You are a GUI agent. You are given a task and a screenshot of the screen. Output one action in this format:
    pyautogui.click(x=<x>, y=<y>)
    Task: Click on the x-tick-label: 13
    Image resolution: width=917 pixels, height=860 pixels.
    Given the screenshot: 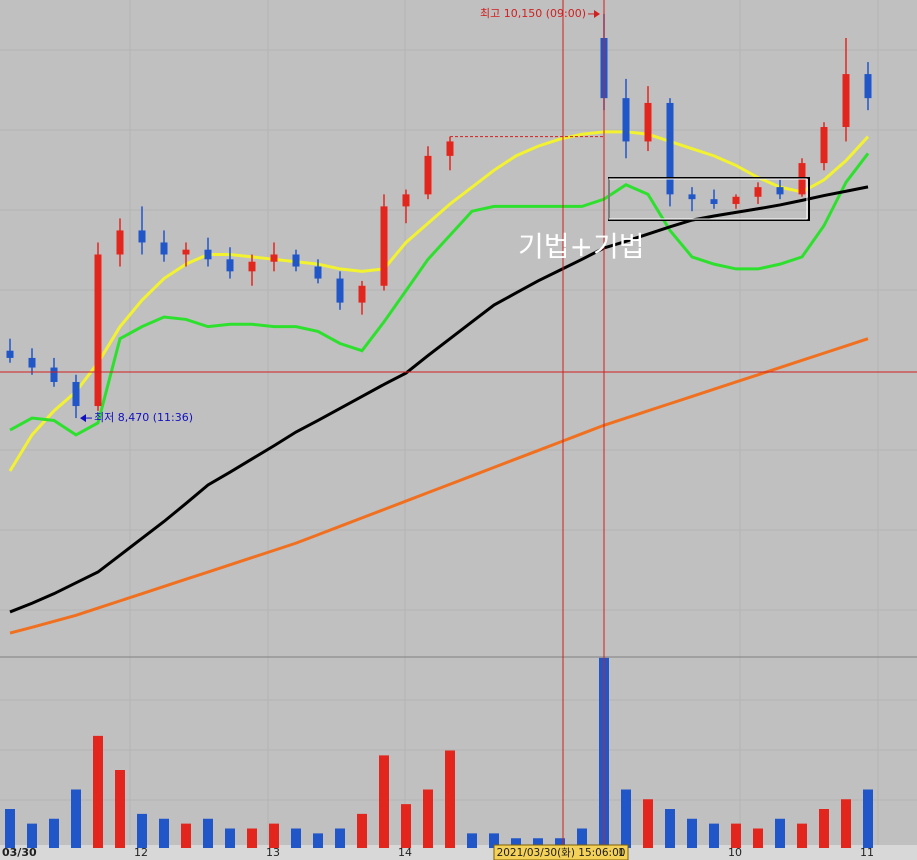 What is the action you would take?
    pyautogui.click(x=273, y=852)
    